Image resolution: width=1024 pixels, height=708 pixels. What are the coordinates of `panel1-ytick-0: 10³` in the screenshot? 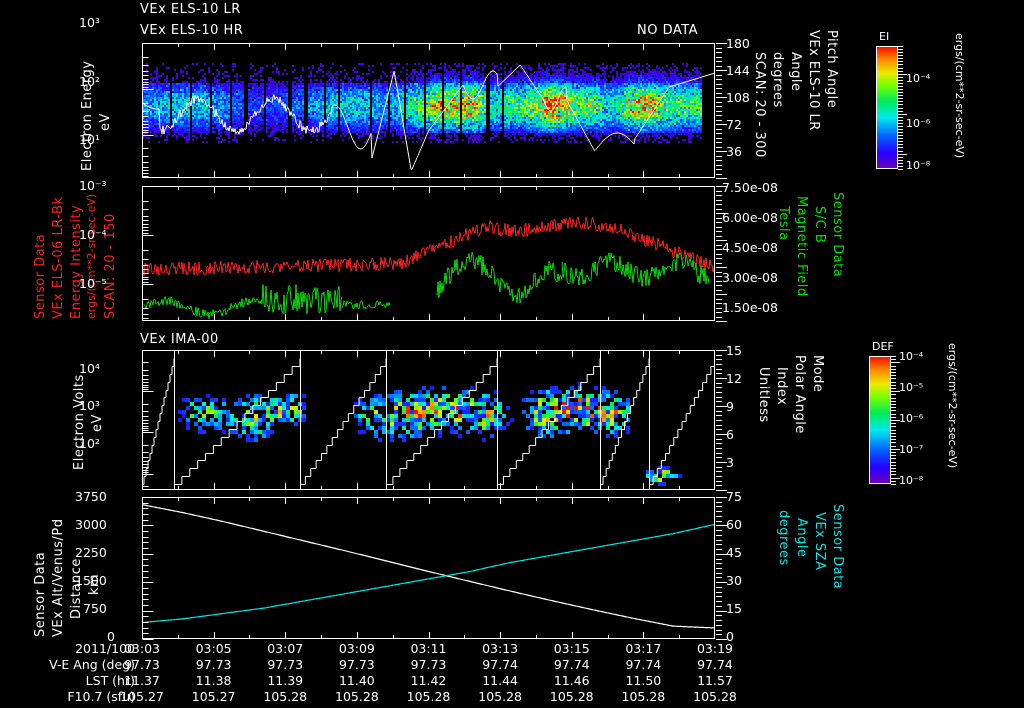 It's located at (89, 22).